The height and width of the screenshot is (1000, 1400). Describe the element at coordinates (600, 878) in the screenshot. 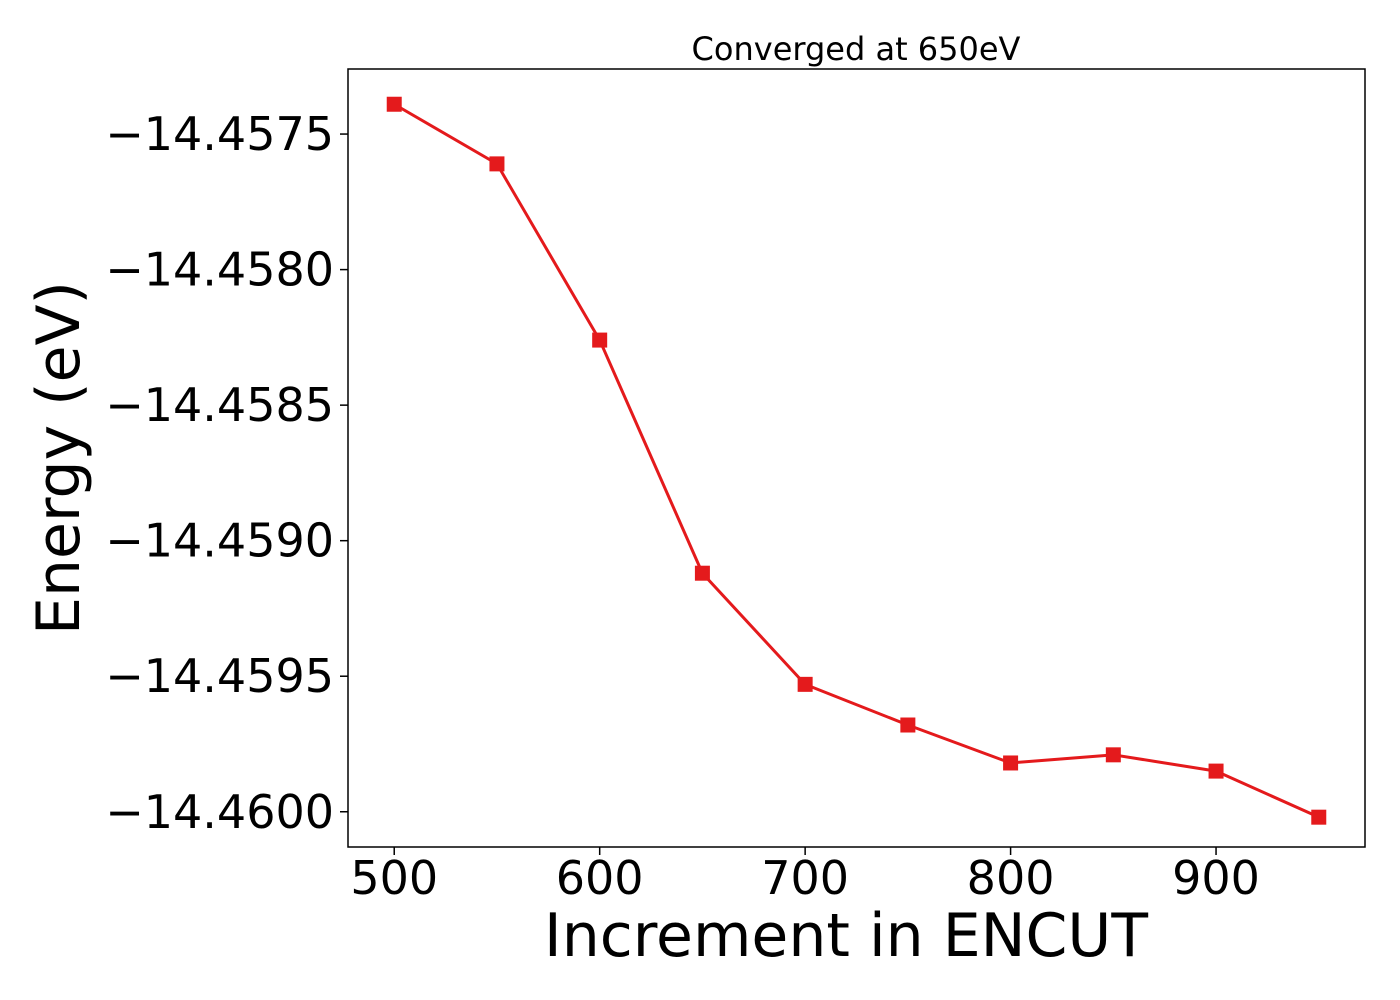

I see `x-tick-label: 600` at that location.